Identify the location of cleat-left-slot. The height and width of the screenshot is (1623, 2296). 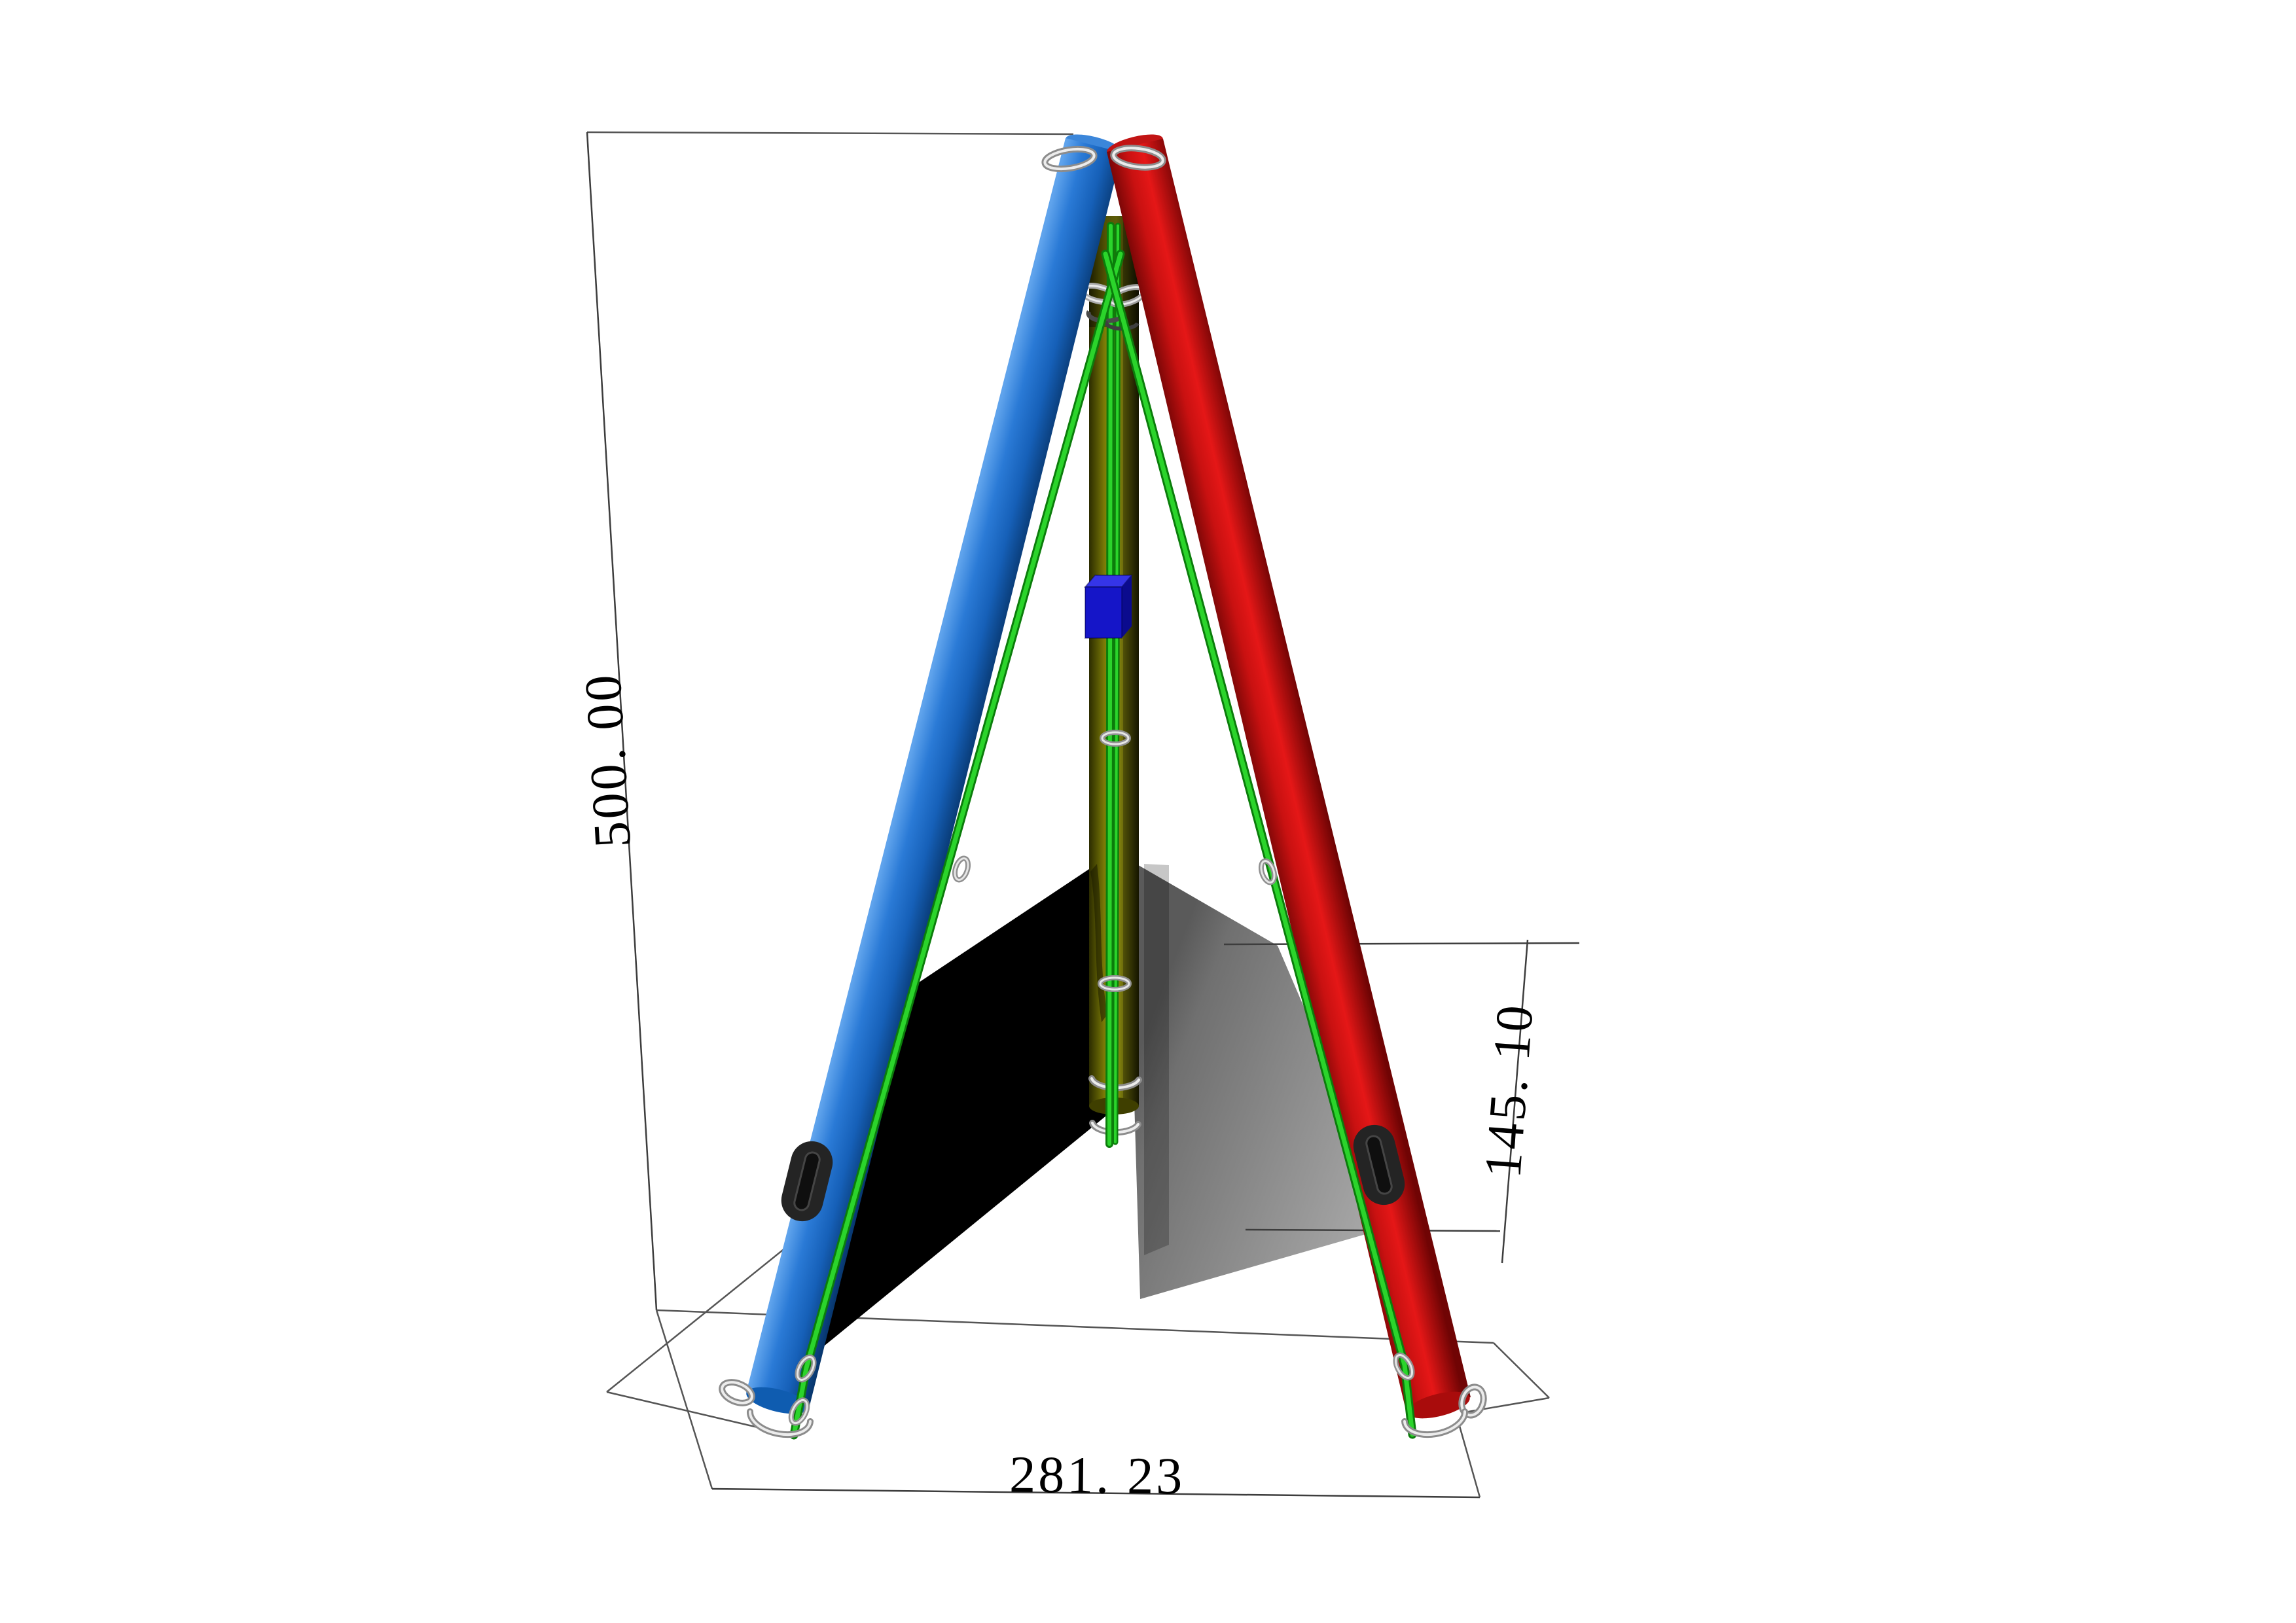
(807, 1181).